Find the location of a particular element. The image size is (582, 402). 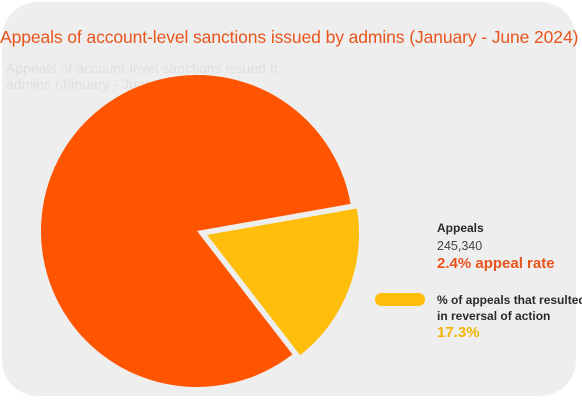

appeals-count: 245,340 is located at coordinates (460, 246).